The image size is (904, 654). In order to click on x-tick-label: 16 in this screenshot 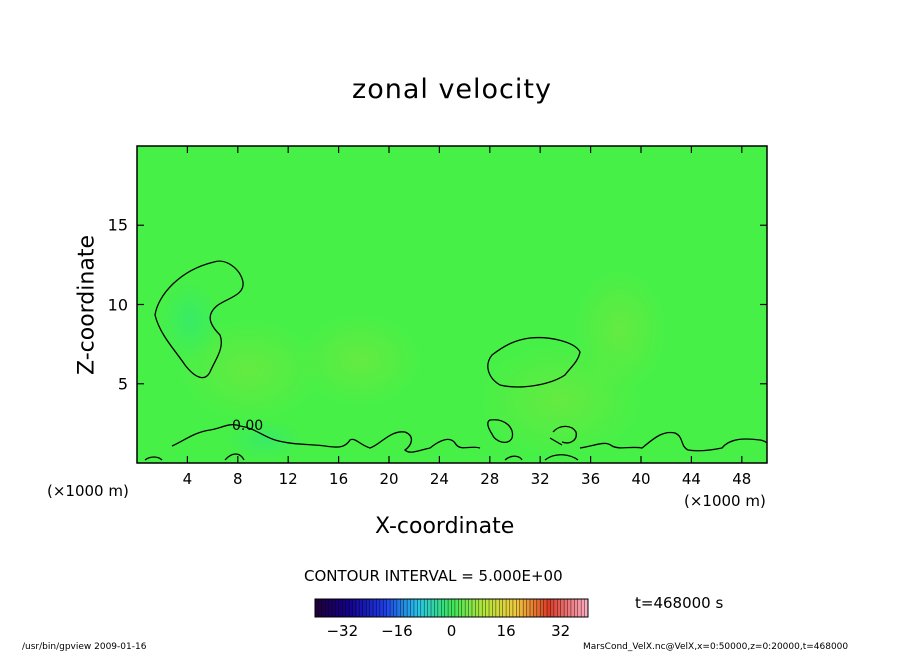, I will do `click(339, 479)`.